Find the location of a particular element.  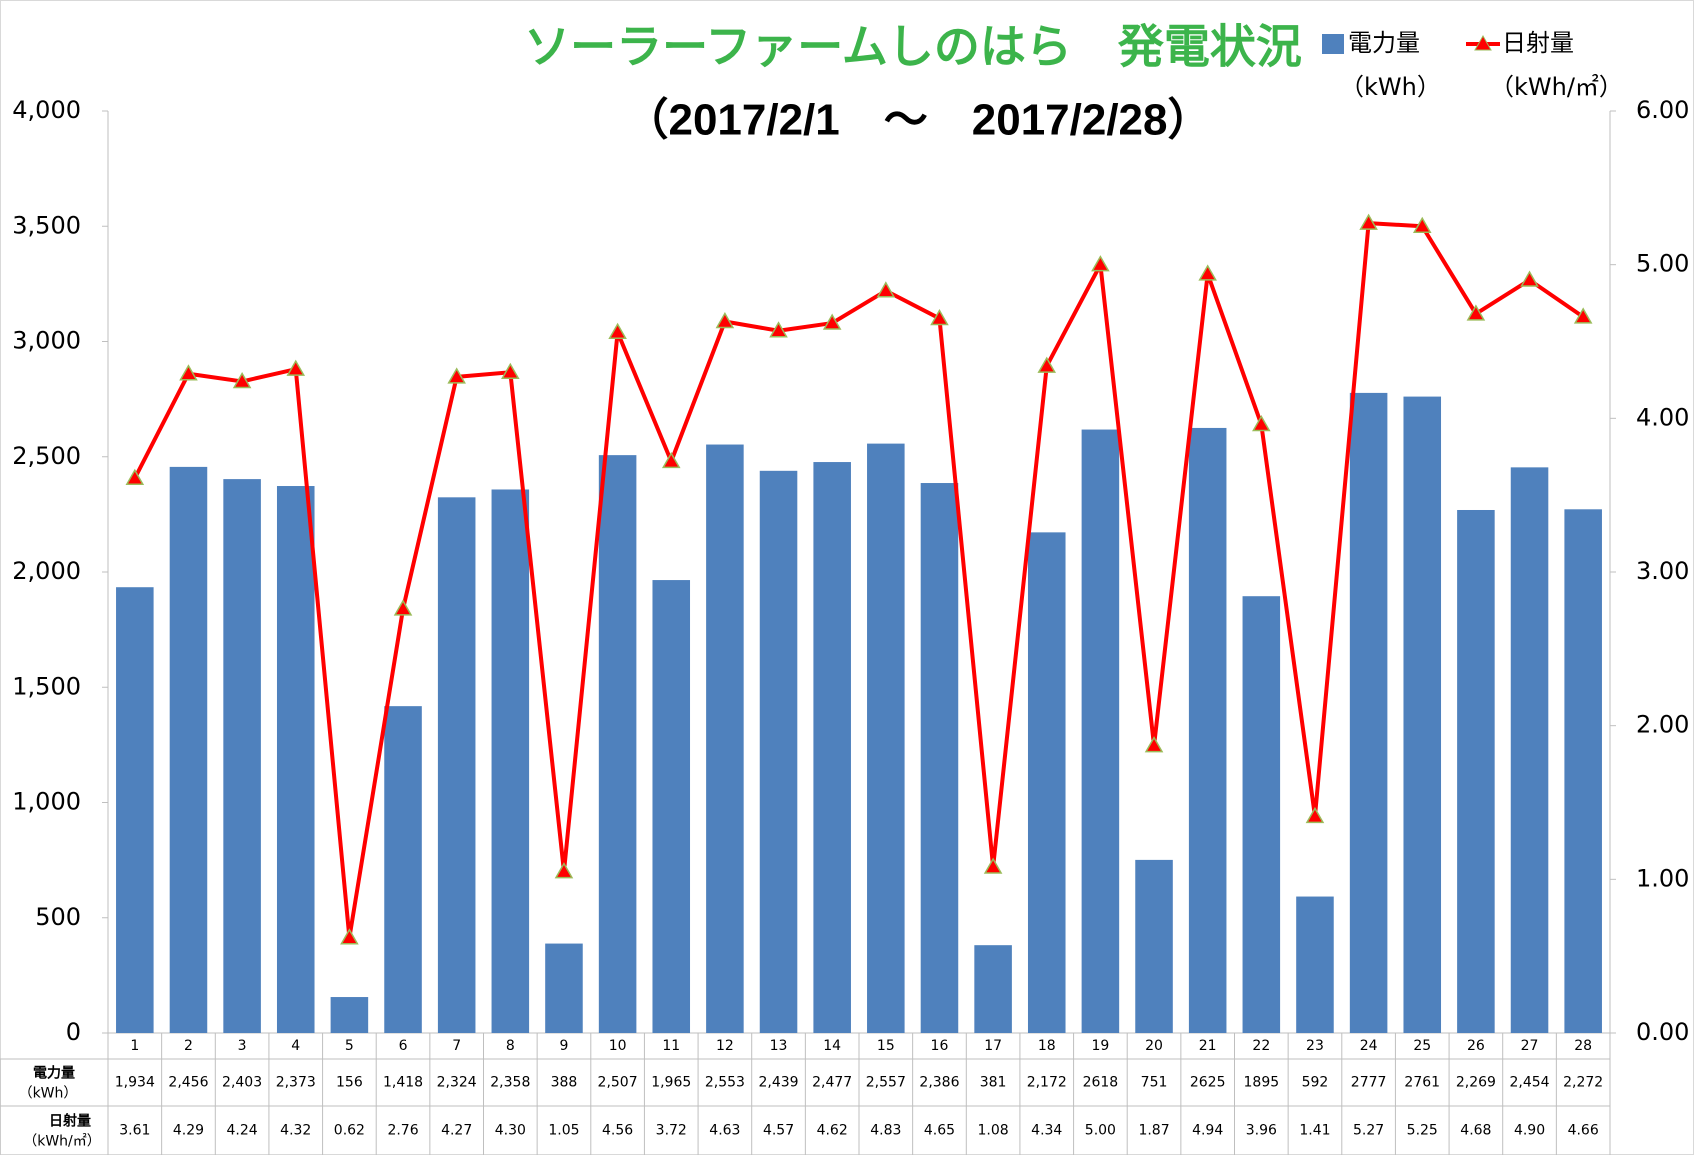

table-value: 4.30 is located at coordinates (510, 1131).